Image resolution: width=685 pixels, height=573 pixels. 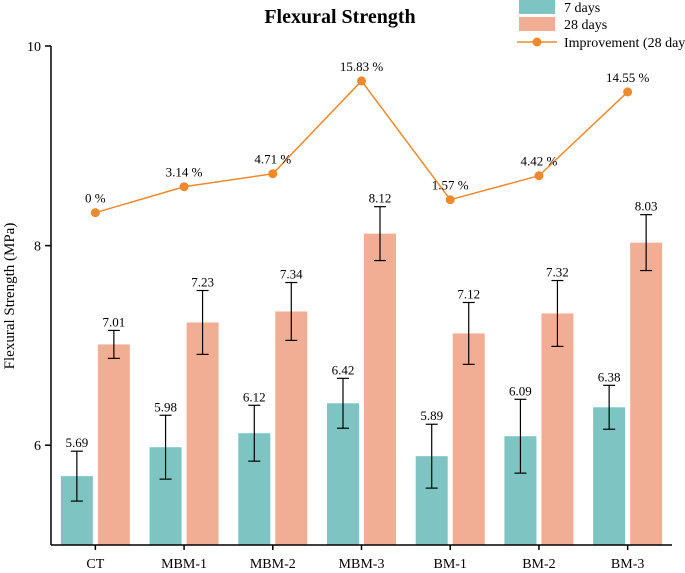 What do you see at coordinates (537, 42) in the screenshot?
I see `legend-marker-improvement` at bounding box center [537, 42].